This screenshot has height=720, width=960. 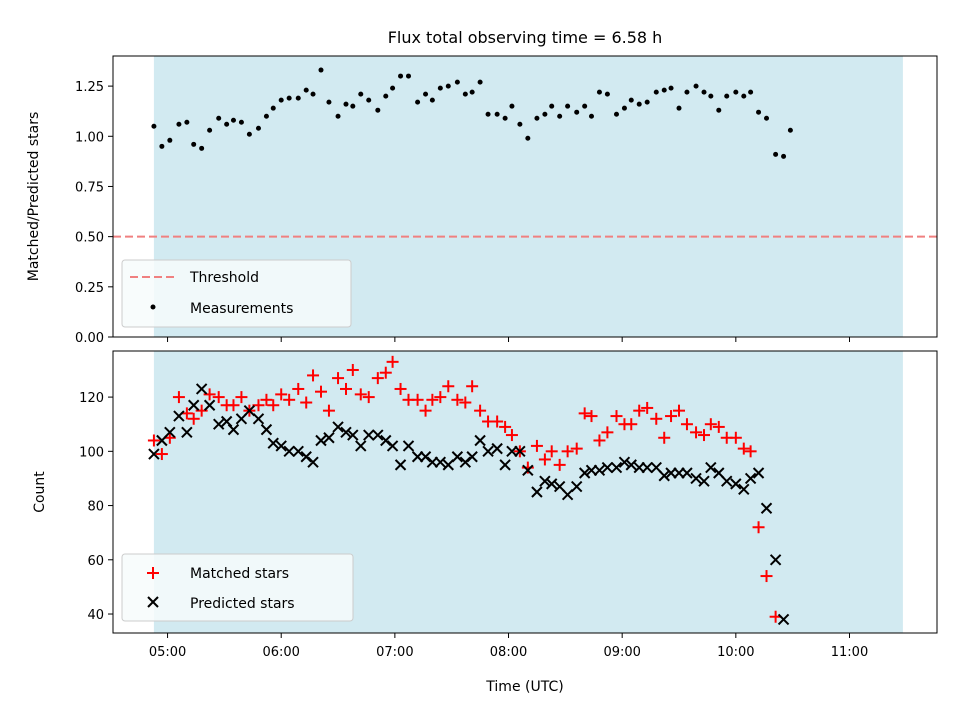 What do you see at coordinates (508, 646) in the screenshot?
I see `time-x-ticks: 05:00 06:00 07:00 08:00 09:00 10:00 11:00` at bounding box center [508, 646].